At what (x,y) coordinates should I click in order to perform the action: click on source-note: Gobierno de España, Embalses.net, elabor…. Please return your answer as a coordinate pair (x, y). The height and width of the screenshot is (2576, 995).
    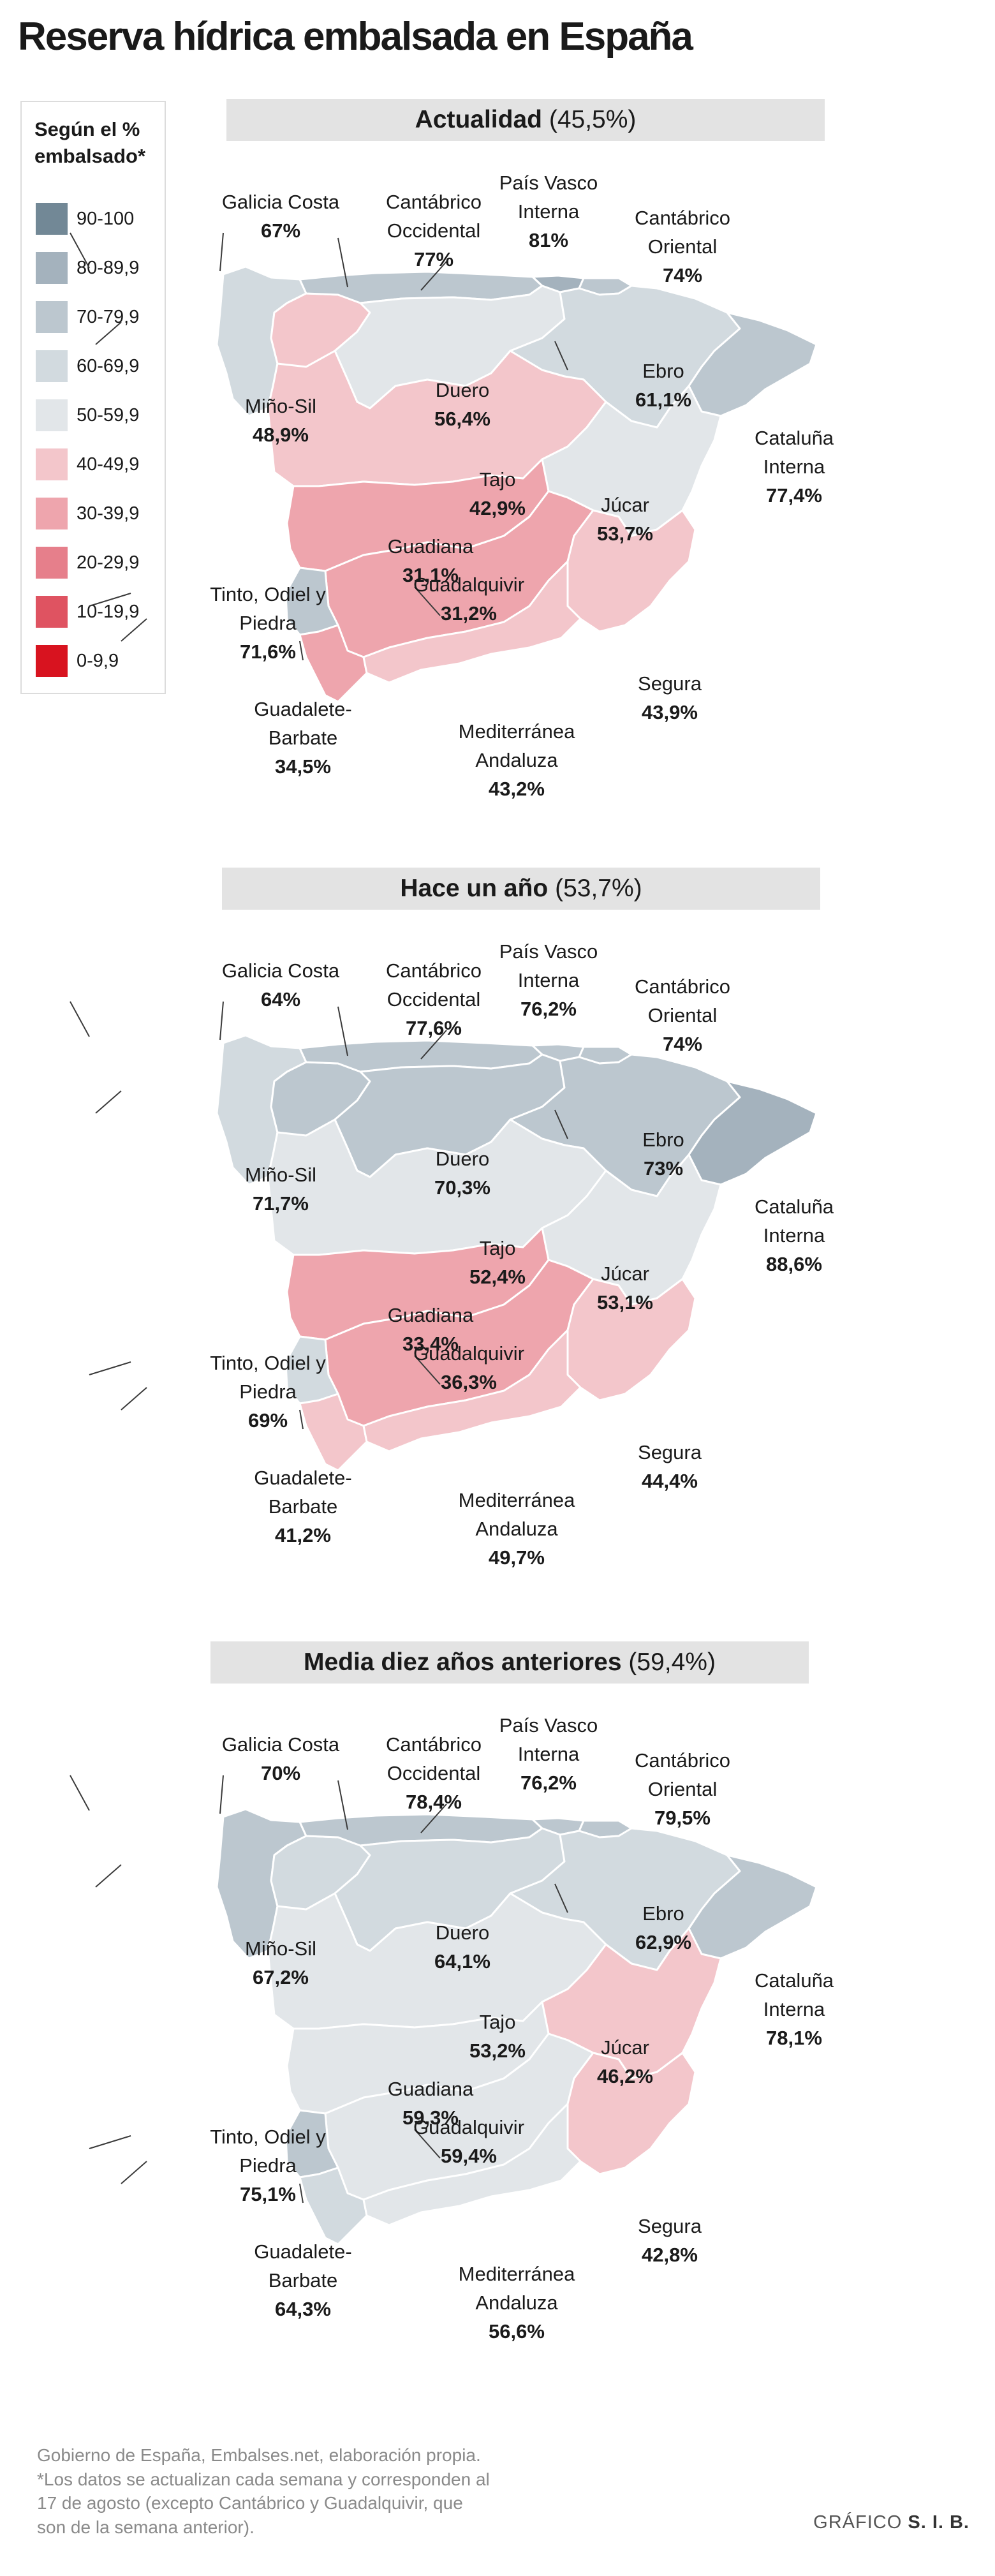
    Looking at the image, I should click on (263, 2491).